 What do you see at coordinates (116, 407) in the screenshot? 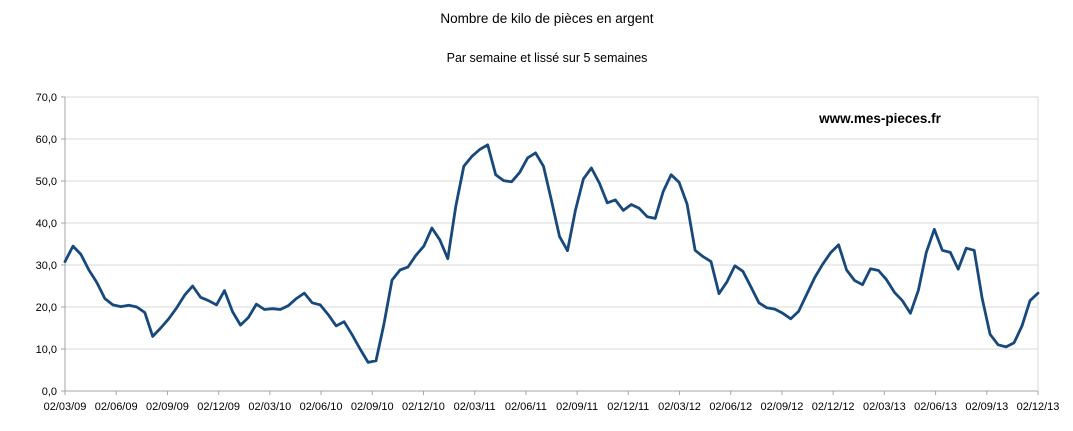
I see `x-tick-label: 02/06/09` at bounding box center [116, 407].